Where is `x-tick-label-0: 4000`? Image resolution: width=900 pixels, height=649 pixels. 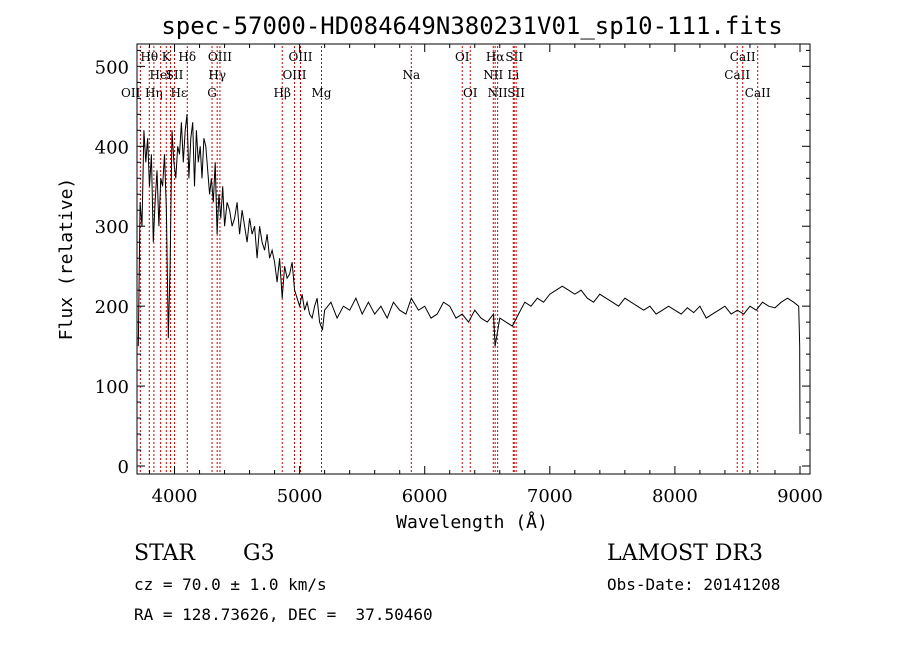
x-tick-label-0: 4000 is located at coordinates (175, 496).